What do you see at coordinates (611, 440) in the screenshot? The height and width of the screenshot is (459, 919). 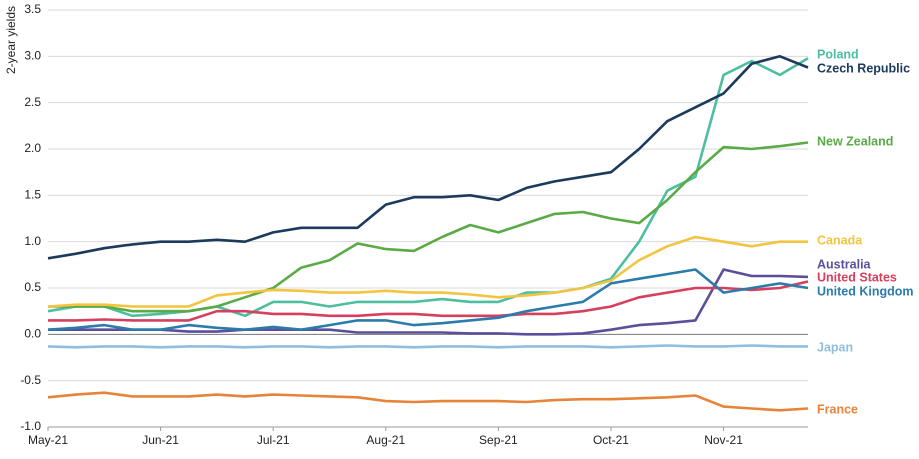 I see `x-tick-label: Oct-21` at bounding box center [611, 440].